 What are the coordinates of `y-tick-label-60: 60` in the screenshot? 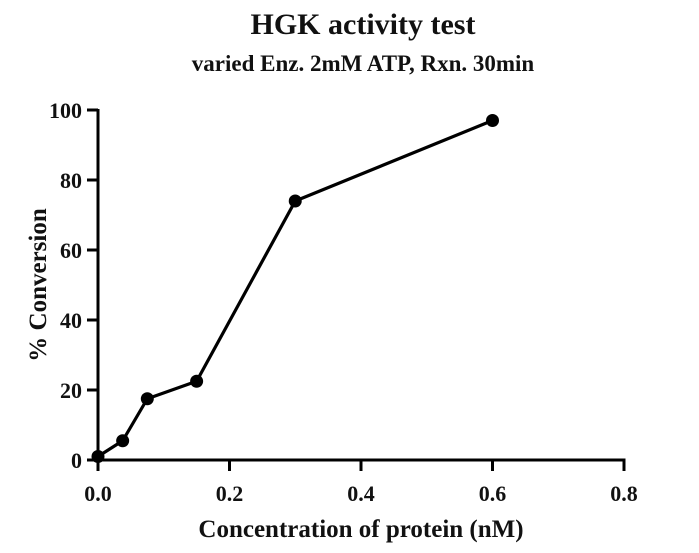 It's located at (71, 250).